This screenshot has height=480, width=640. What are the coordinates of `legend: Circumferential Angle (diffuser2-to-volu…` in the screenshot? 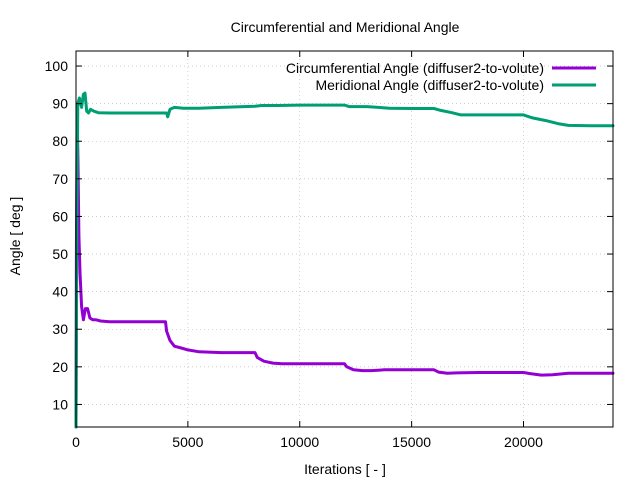 It's located at (441, 76).